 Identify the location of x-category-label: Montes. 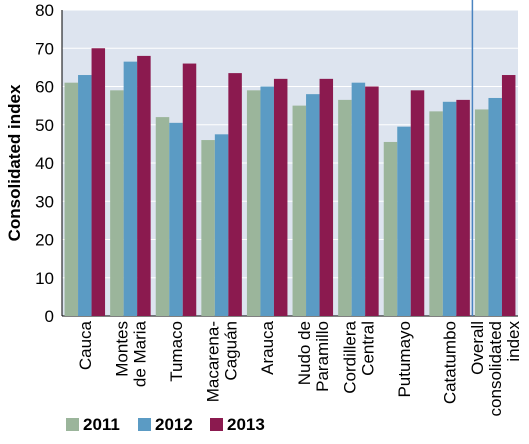
(121, 349).